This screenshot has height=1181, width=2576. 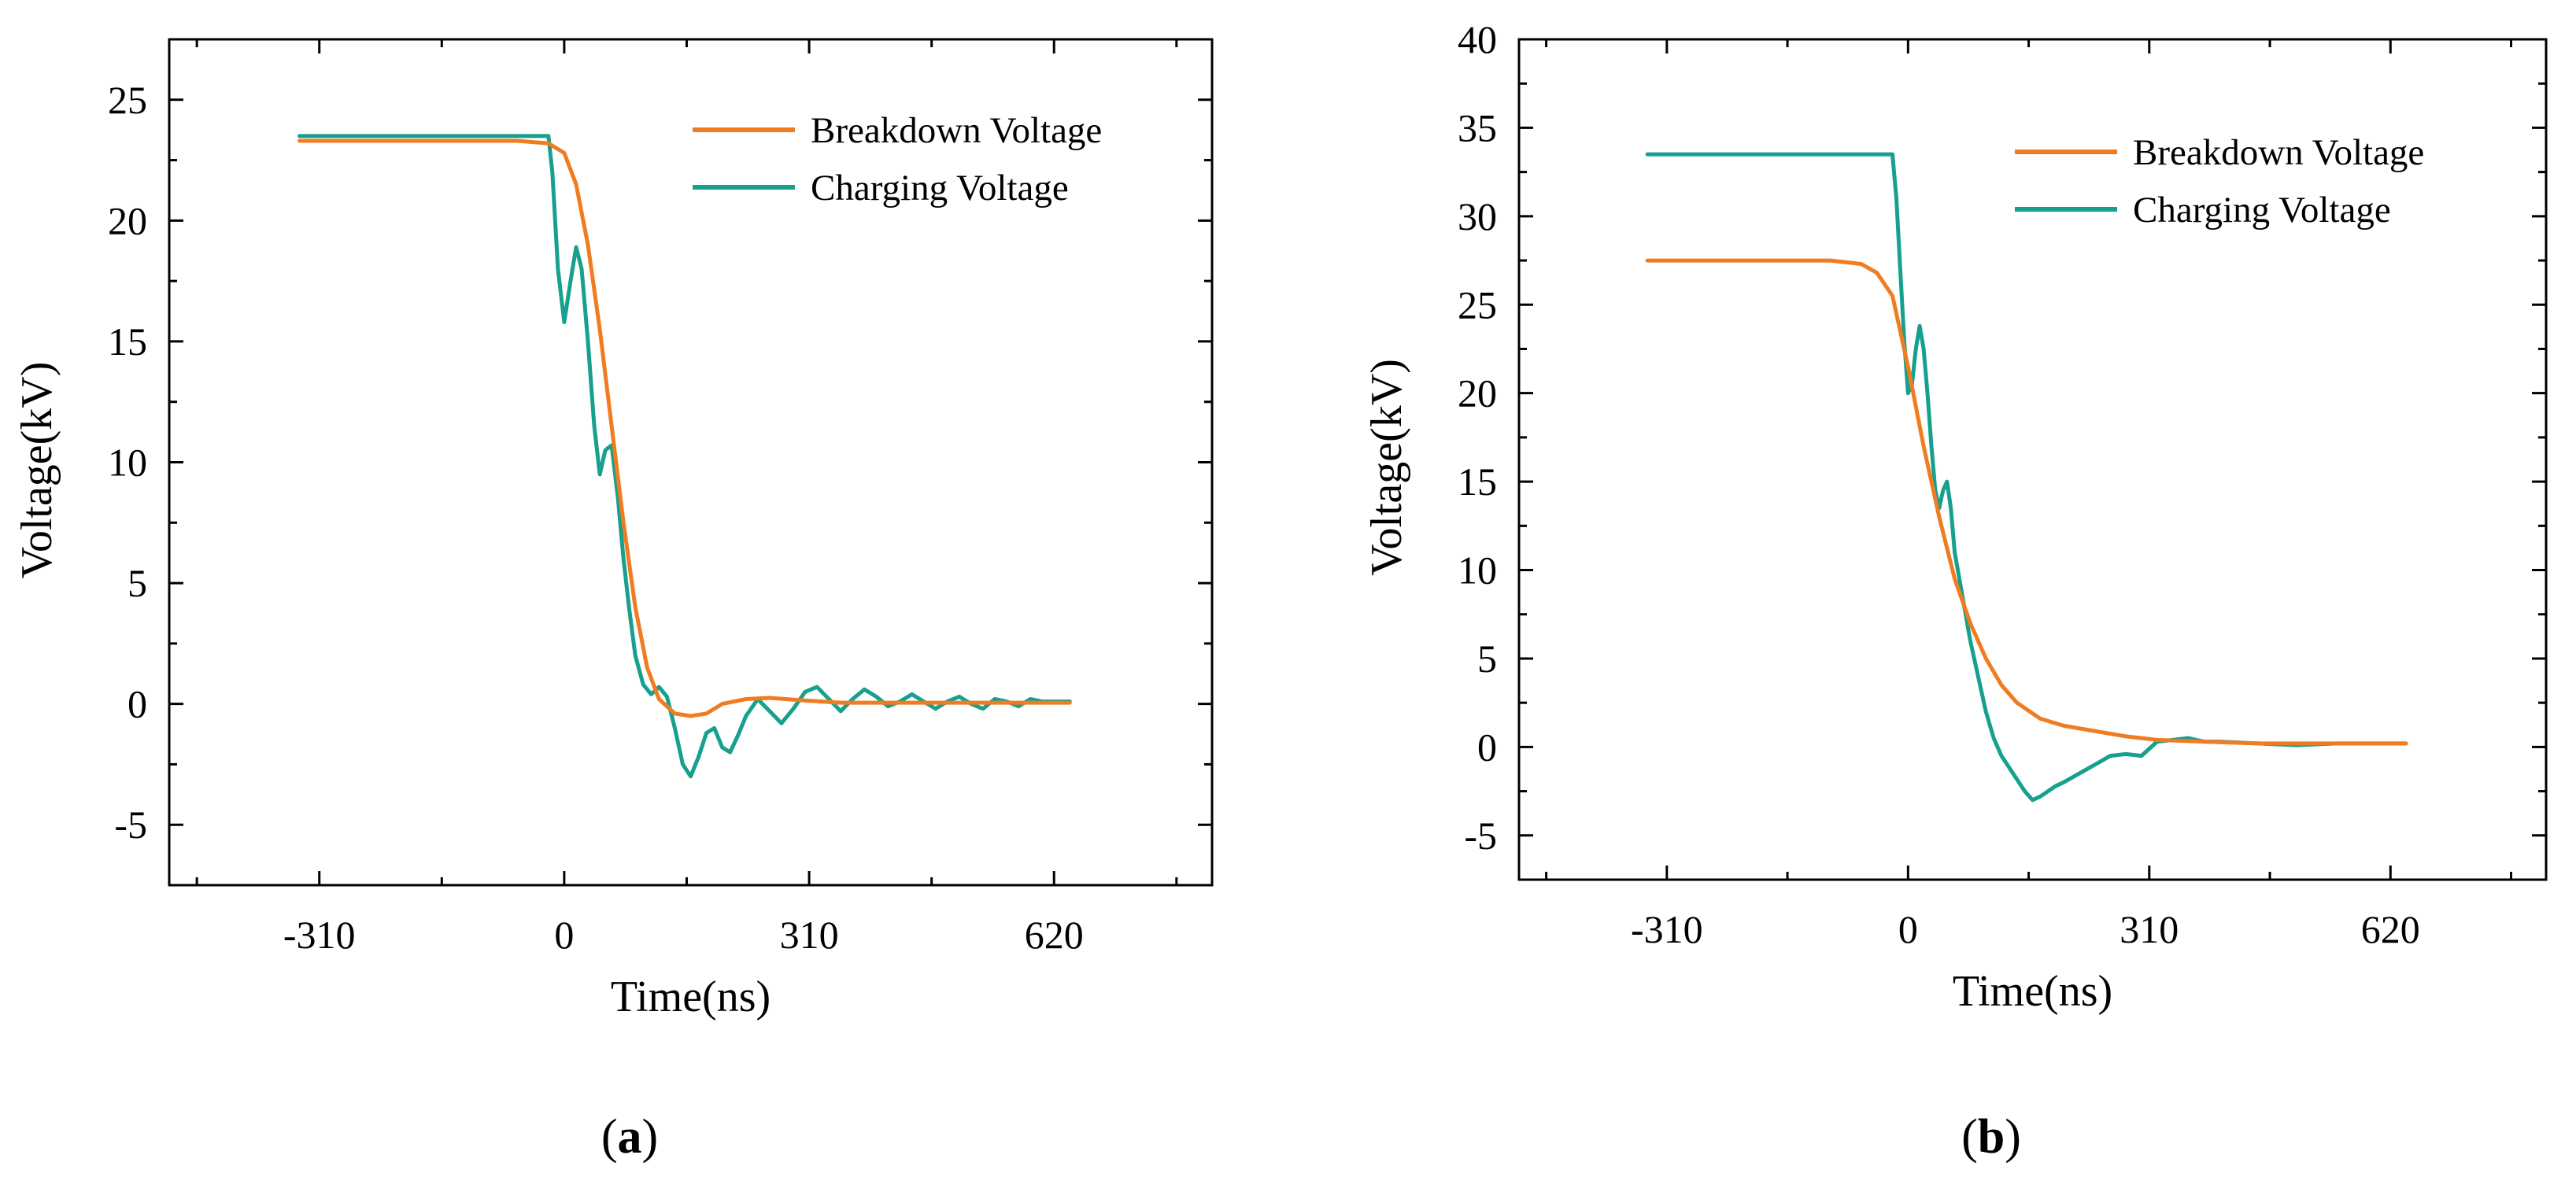 I want to click on y-tick-label: 30, so click(x=1477, y=216).